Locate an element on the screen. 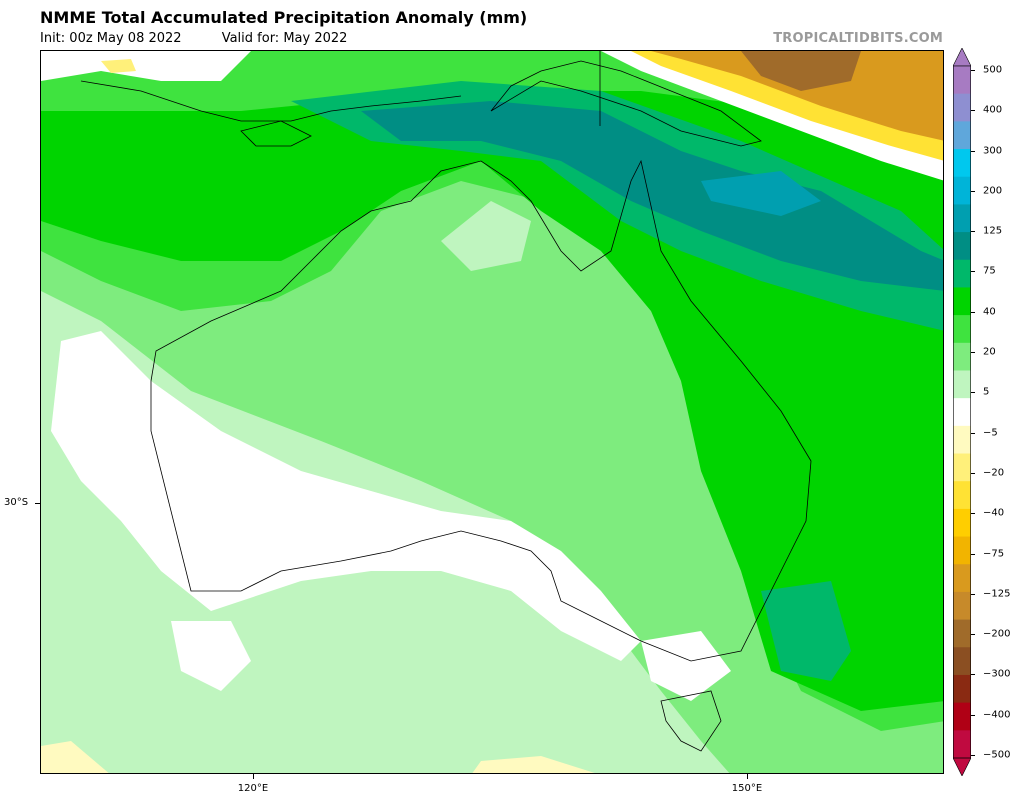  colorbar-label: 40 is located at coordinates (989, 312).